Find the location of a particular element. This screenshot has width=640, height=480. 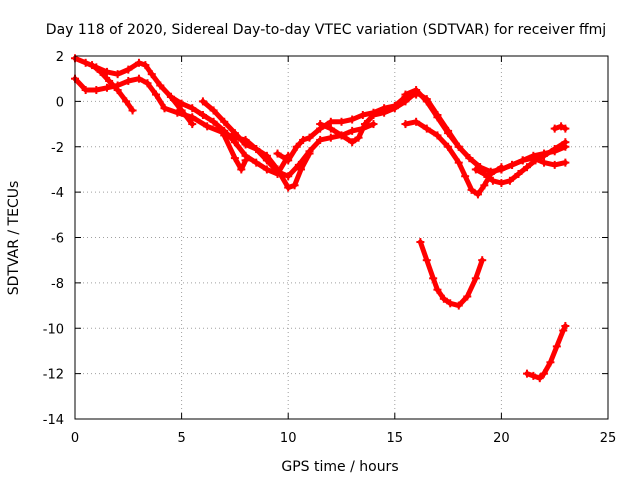

y-tick-label: -12 is located at coordinates (53, 375).